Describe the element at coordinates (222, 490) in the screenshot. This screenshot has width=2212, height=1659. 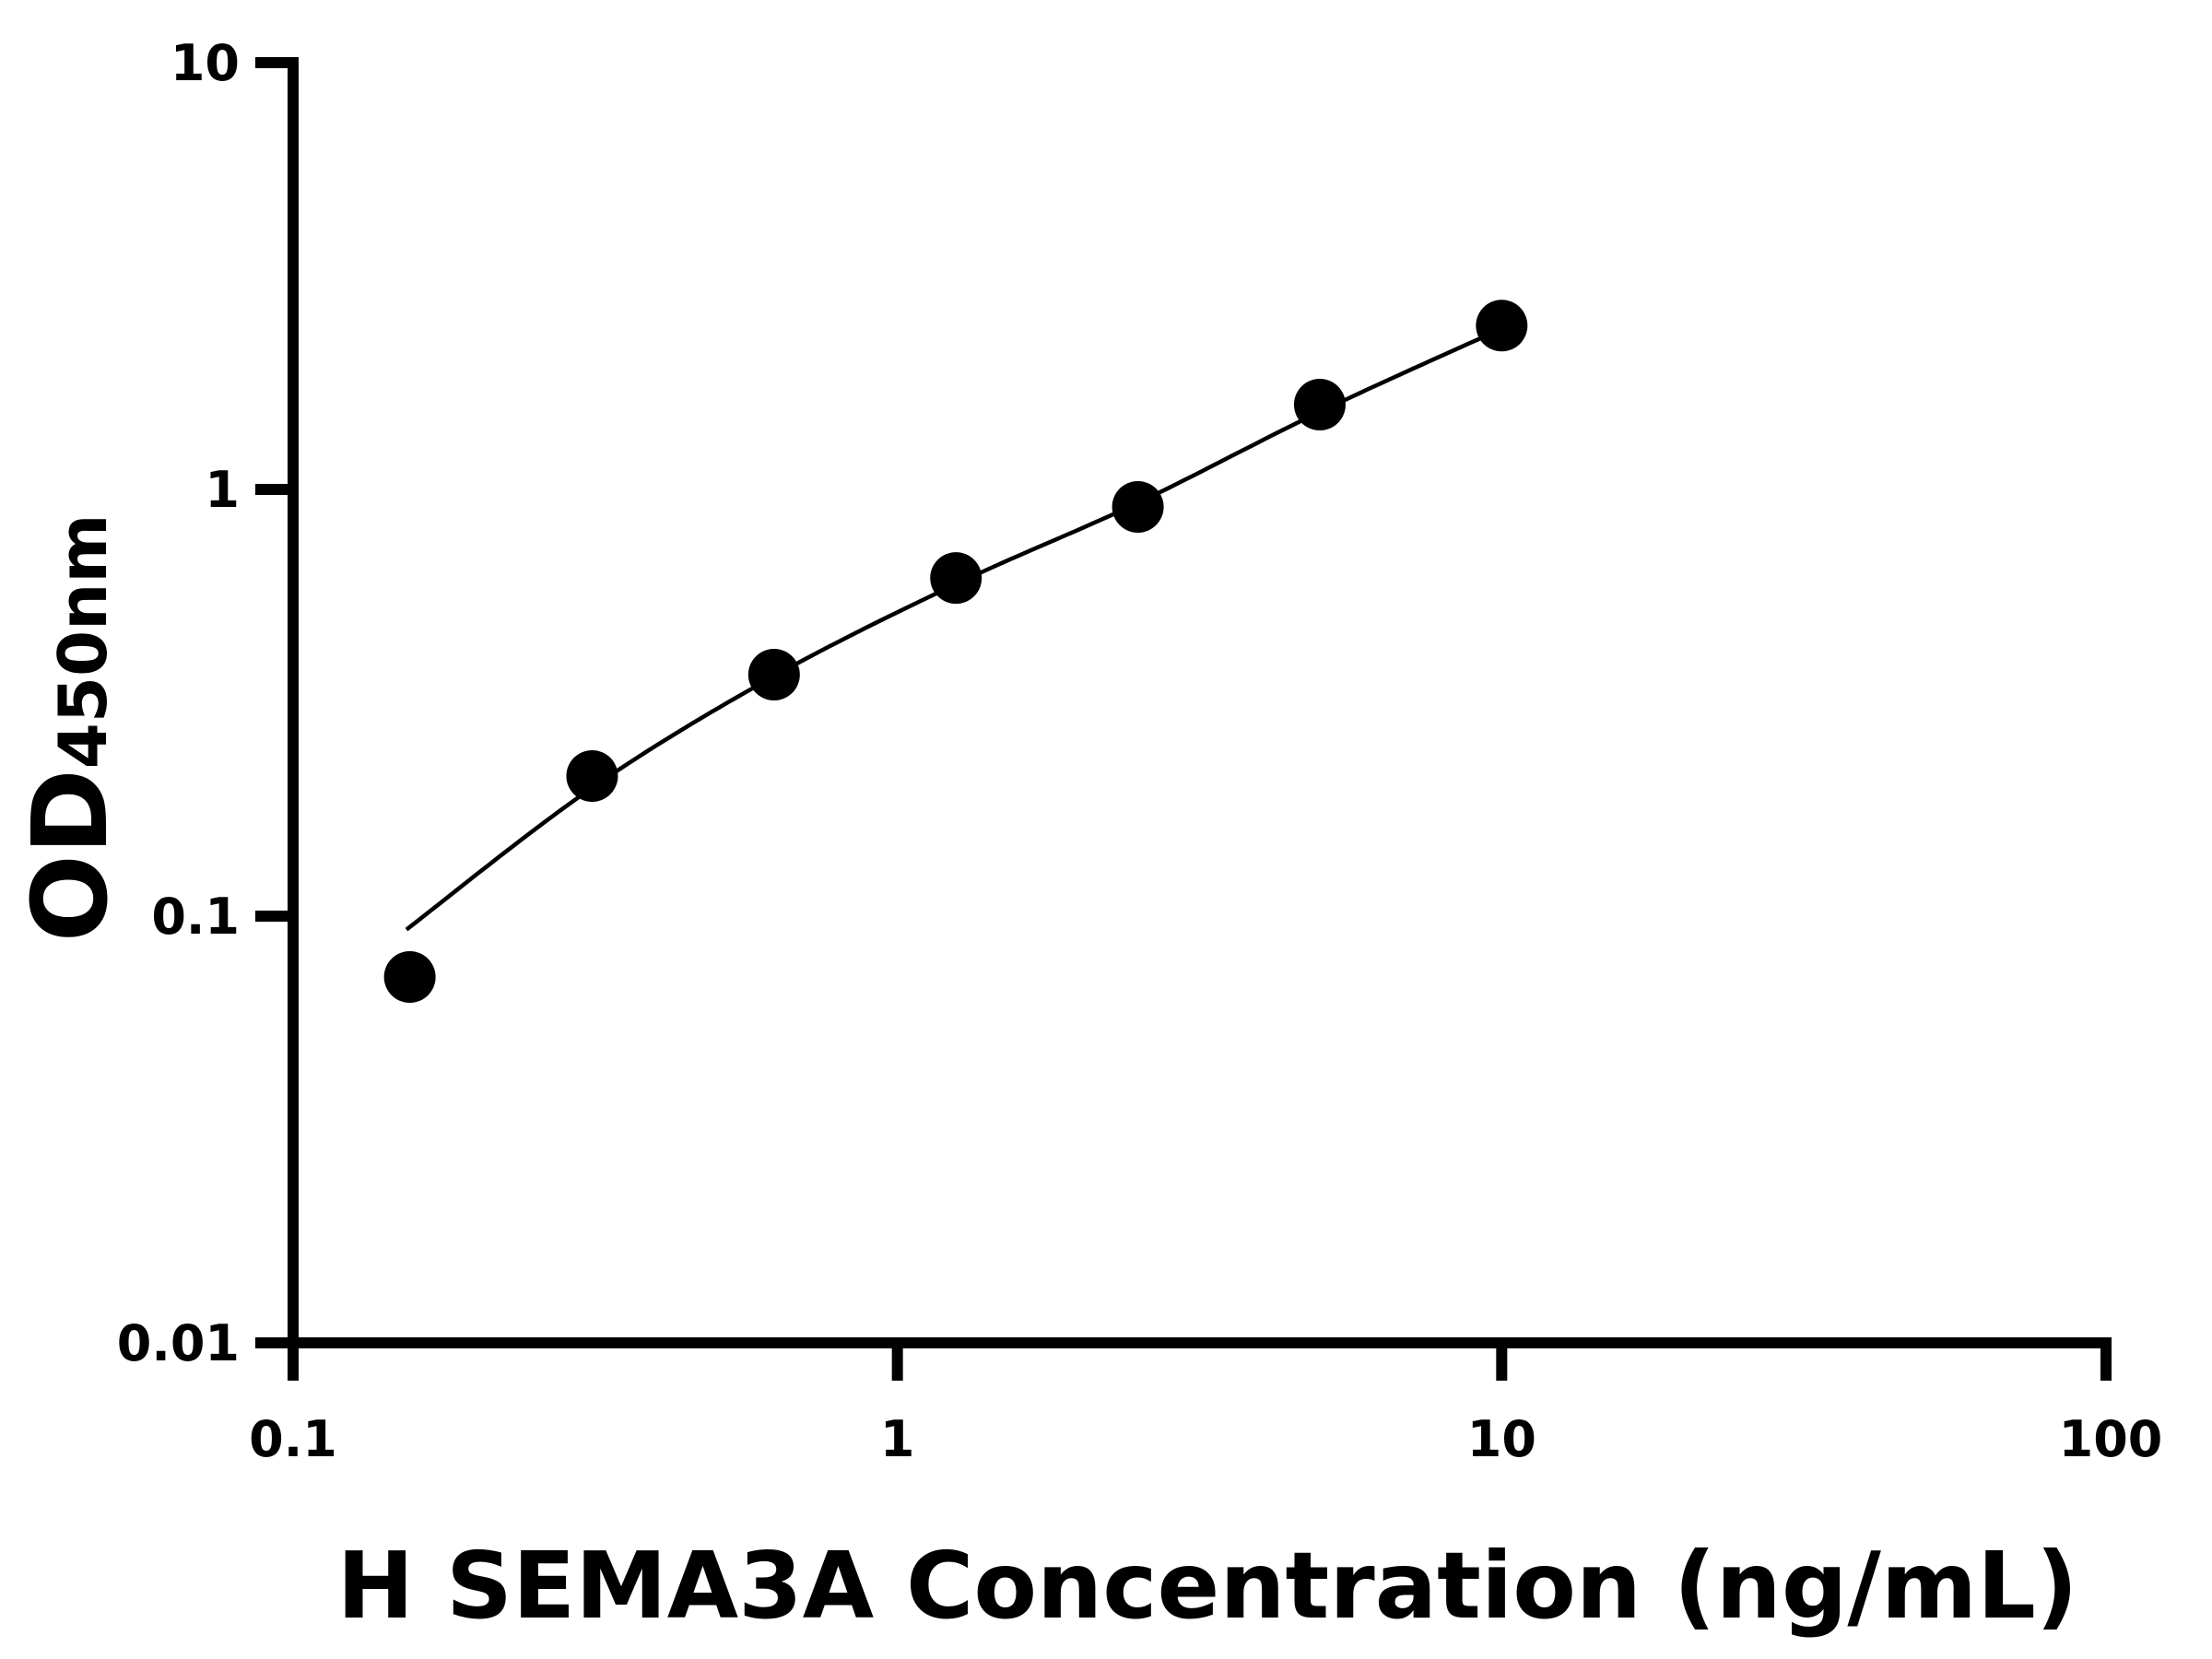
I see `y-tick-label: 1` at that location.